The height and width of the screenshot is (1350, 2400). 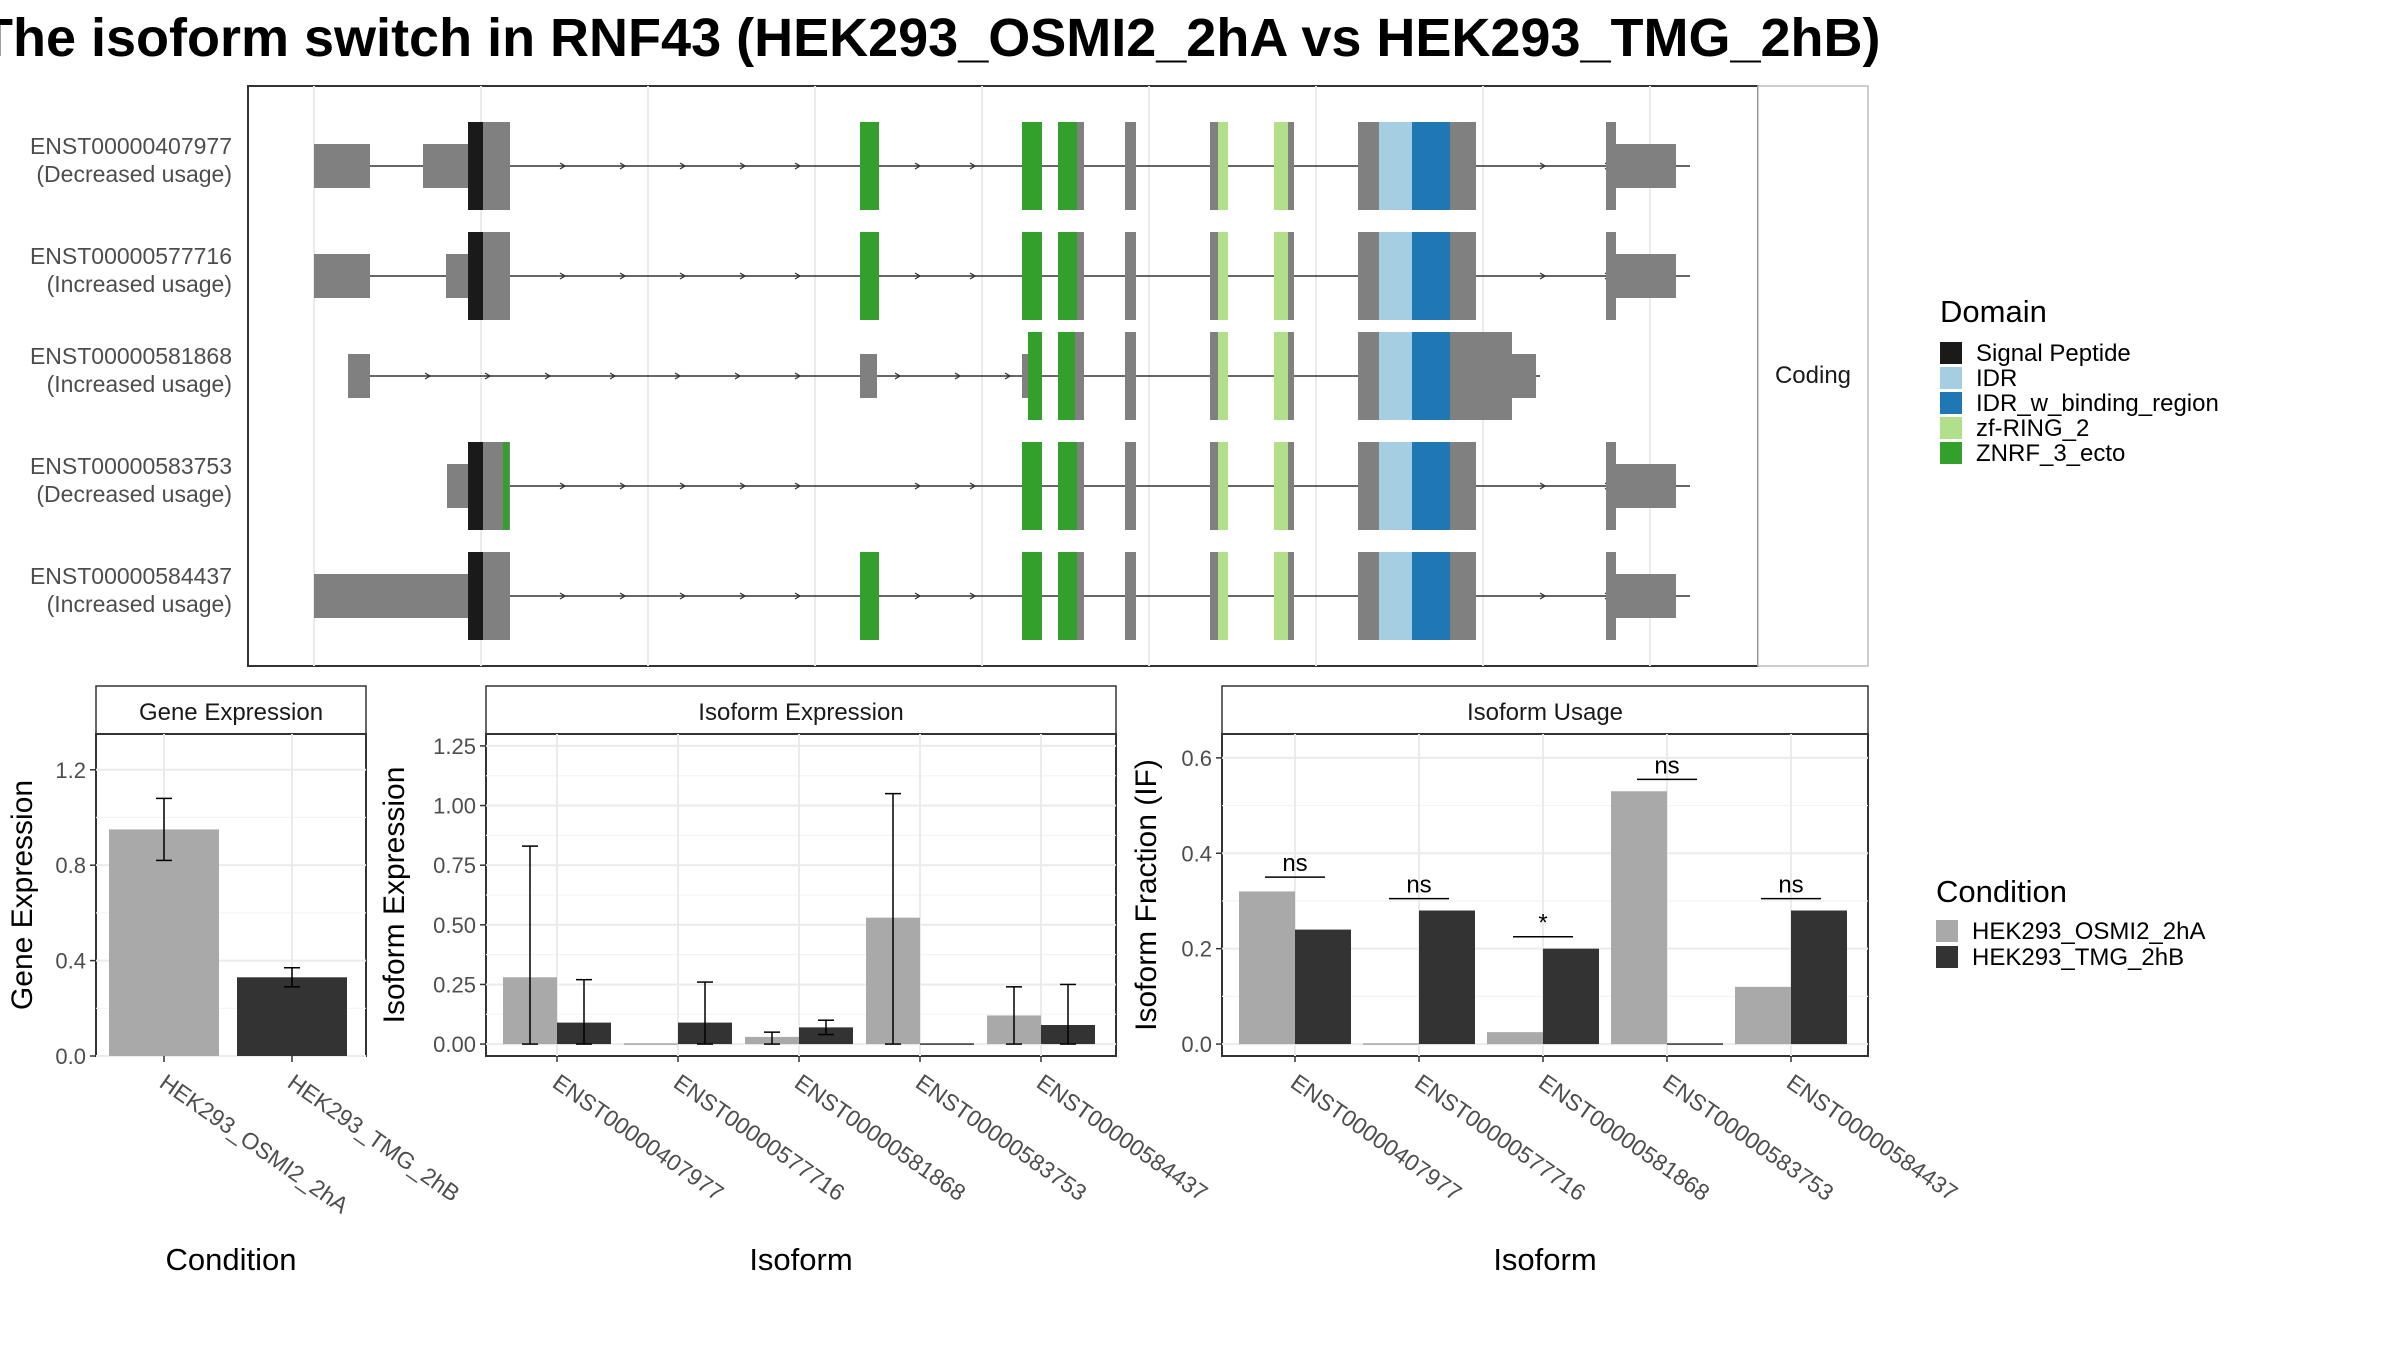 What do you see at coordinates (860, 486) in the screenshot?
I see `transcript-row: ENST00000583753(Decreased usage)` at bounding box center [860, 486].